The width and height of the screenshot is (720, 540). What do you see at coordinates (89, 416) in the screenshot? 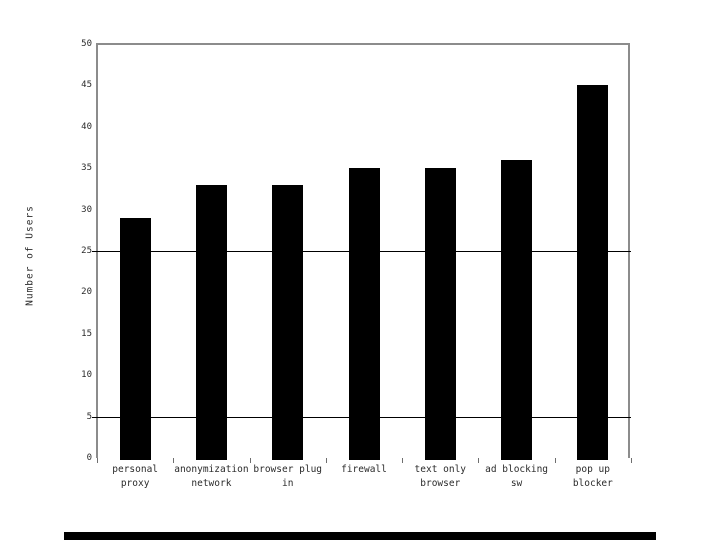
I see `y-tick-label-5: 5` at bounding box center [89, 416].